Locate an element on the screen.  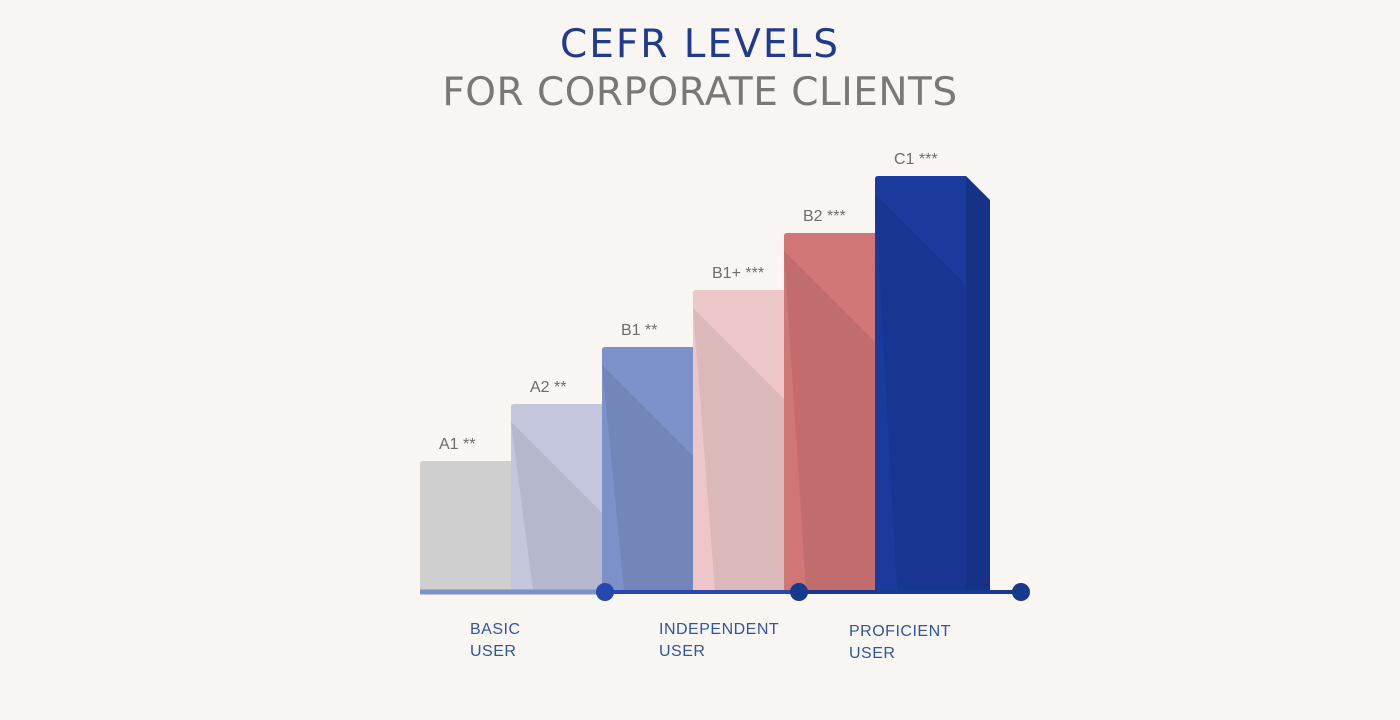
group-label-independent-line2: USER is located at coordinates (682, 651).